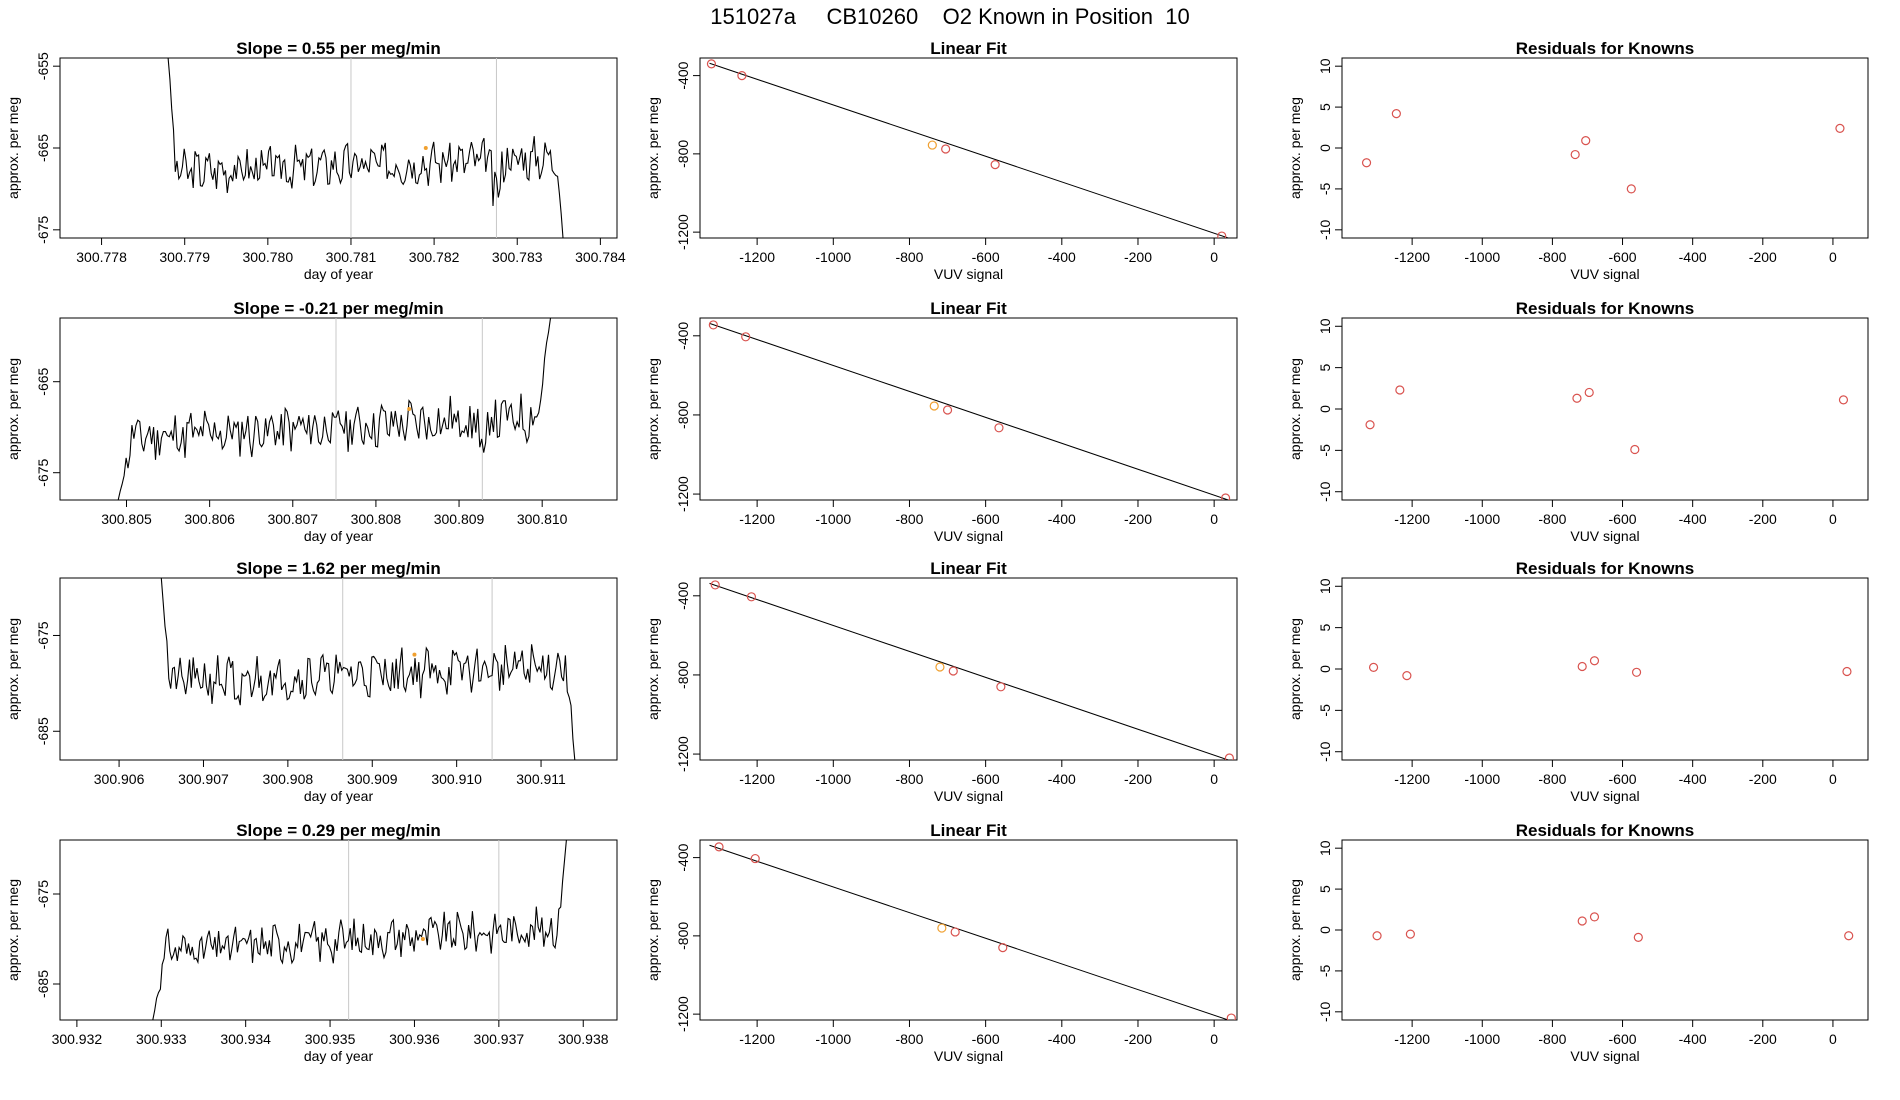  What do you see at coordinates (833, 519) in the screenshot?
I see `x-tick-label: -1000` at bounding box center [833, 519].